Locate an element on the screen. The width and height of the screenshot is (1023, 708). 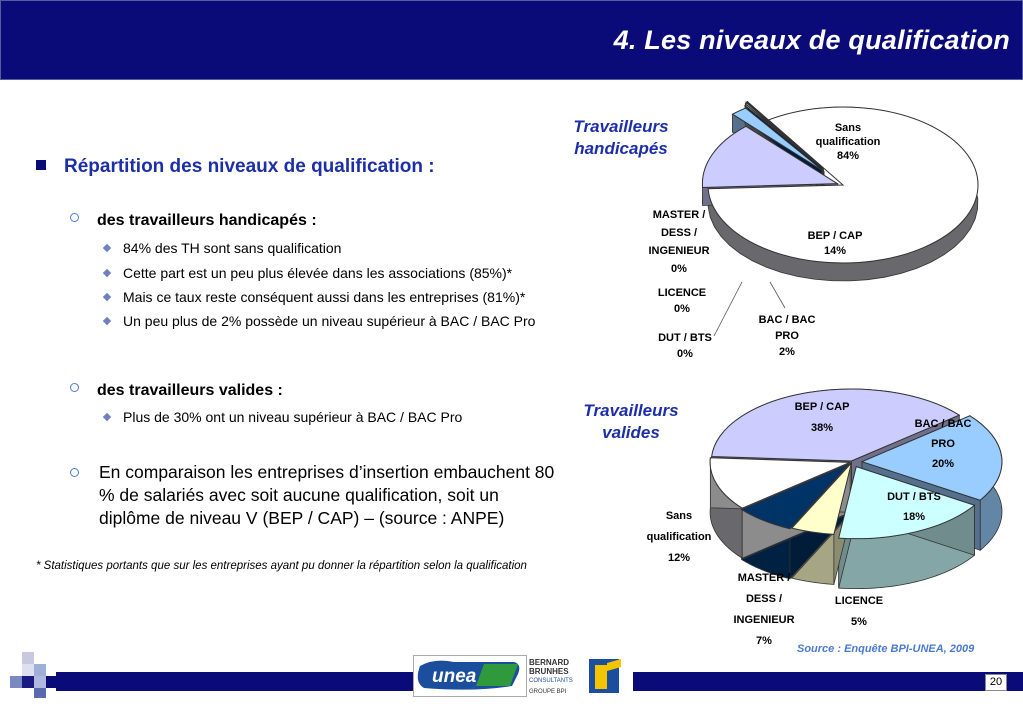
unea-logo: unea is located at coordinates (470, 676).